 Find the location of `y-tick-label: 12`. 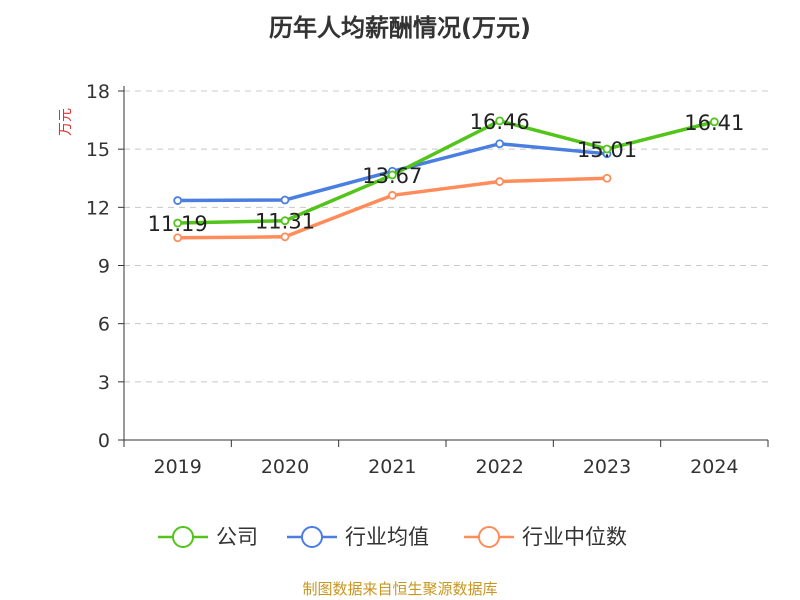

y-tick-label: 12 is located at coordinates (98, 208).